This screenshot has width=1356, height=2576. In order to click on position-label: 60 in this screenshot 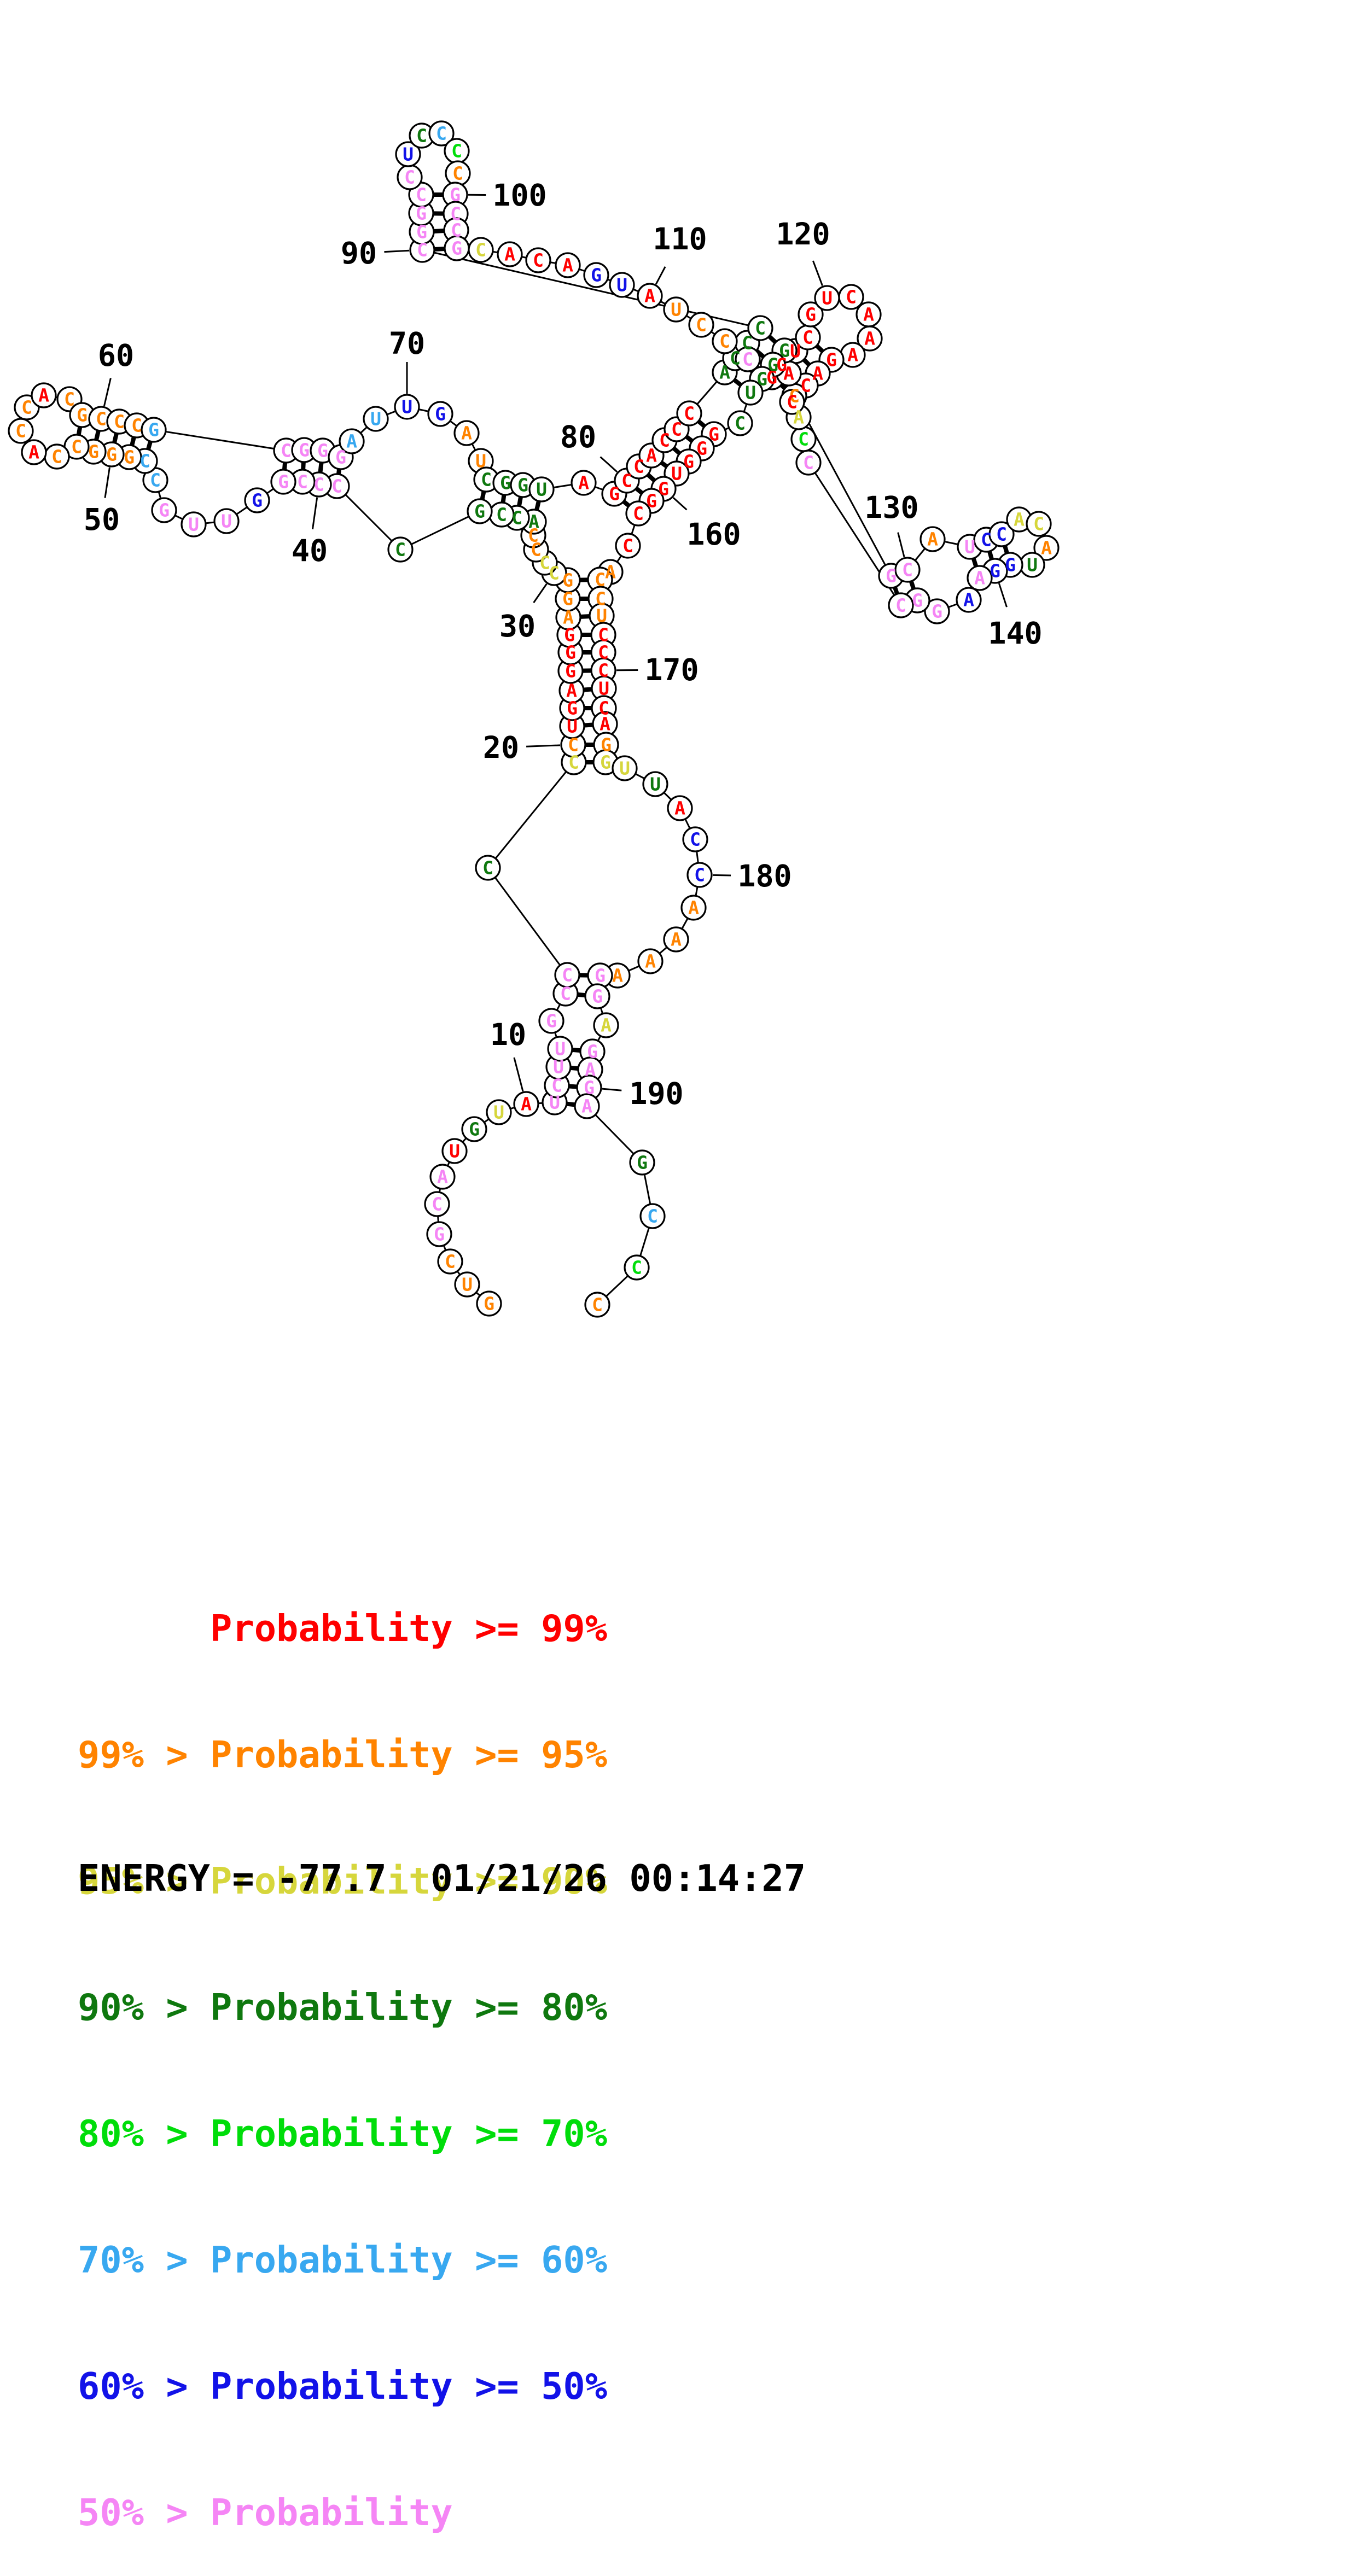, I will do `click(116, 355)`.